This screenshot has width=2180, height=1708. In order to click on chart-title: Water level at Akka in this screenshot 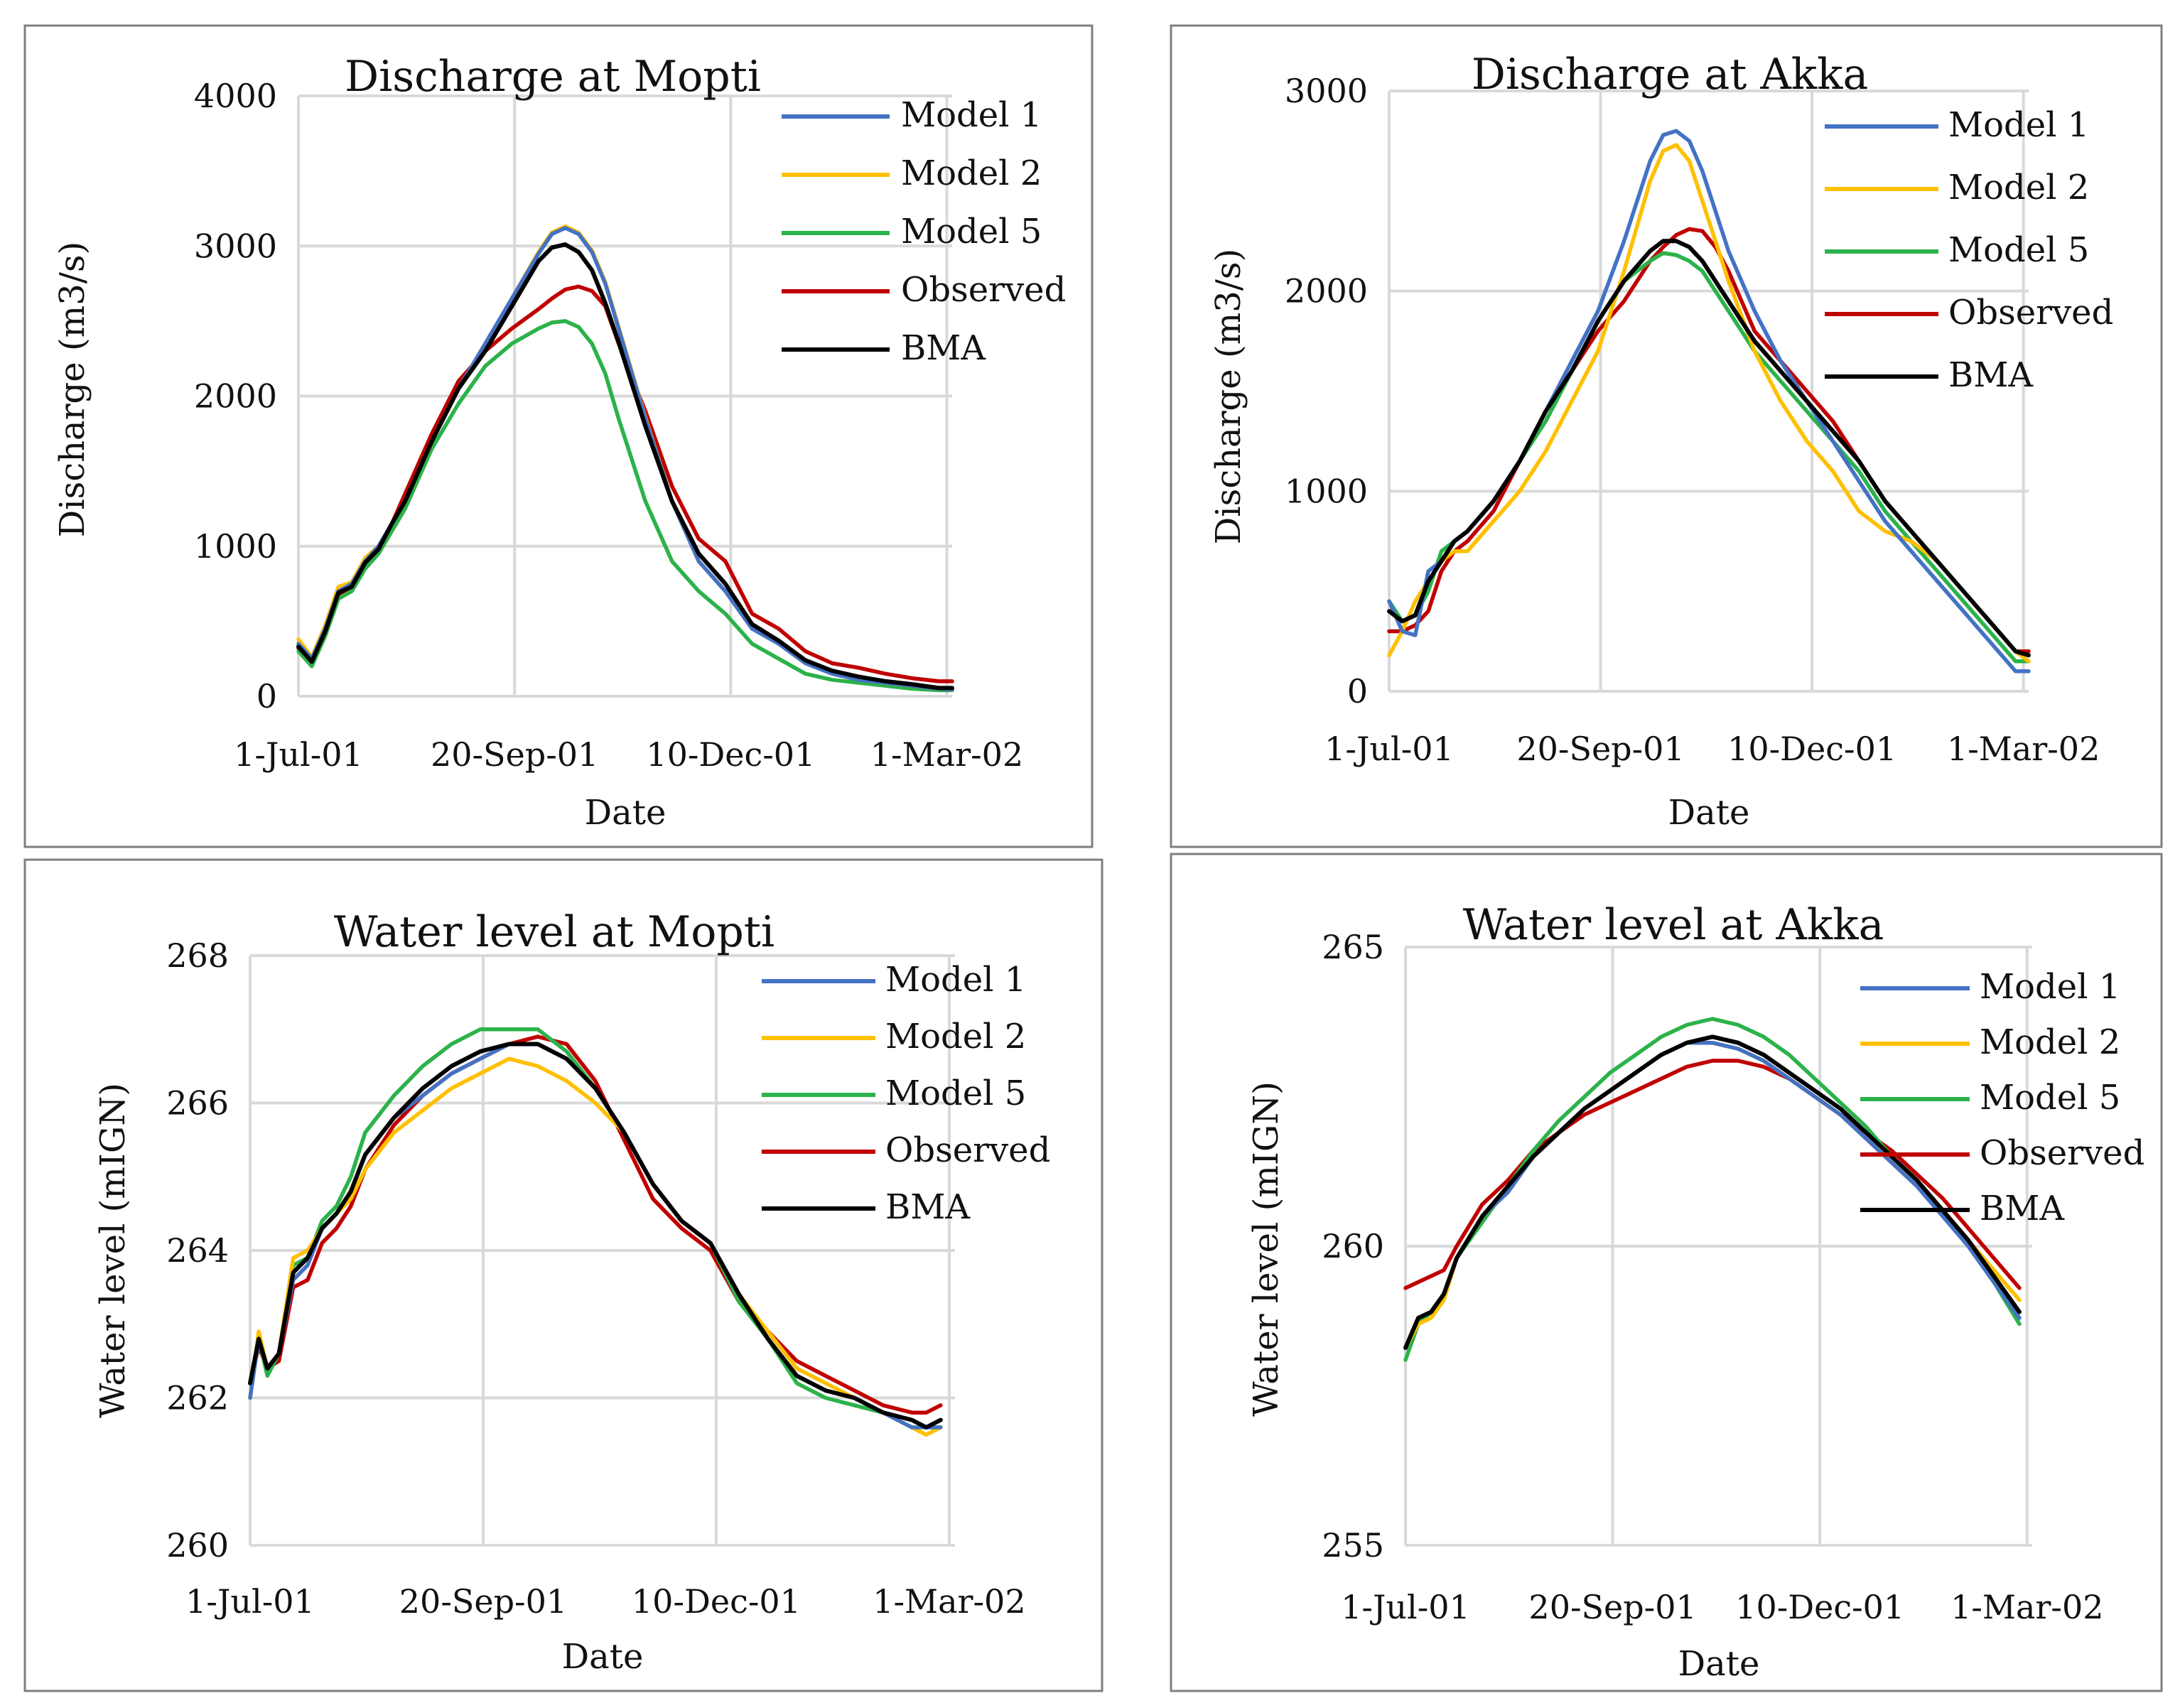, I will do `click(1673, 925)`.